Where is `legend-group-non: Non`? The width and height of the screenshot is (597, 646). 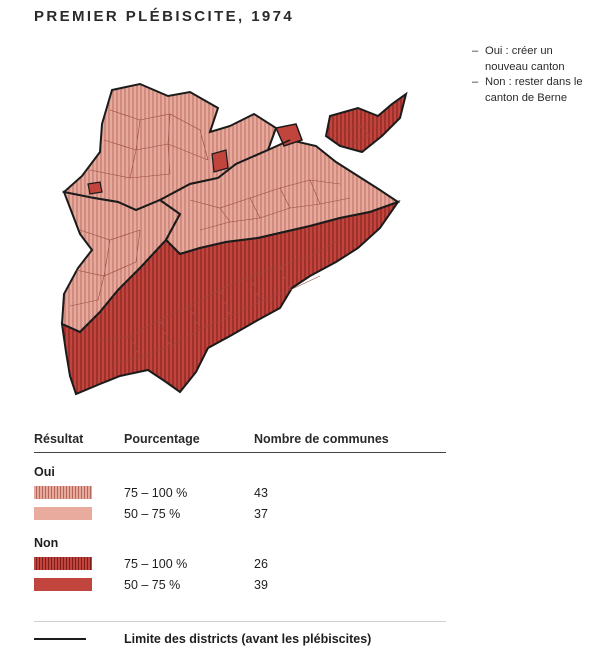
legend-group-non: Non is located at coordinates (46, 543).